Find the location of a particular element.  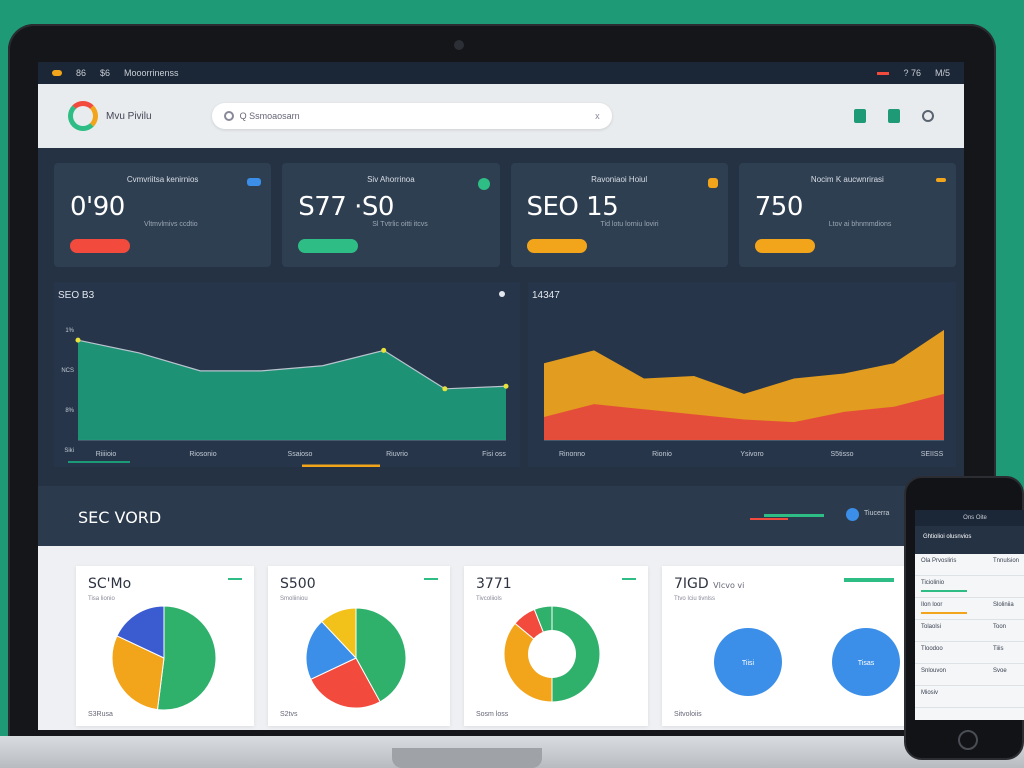

stat-sub: Ltov ai bhnmmdions is located at coordinates (860, 224).